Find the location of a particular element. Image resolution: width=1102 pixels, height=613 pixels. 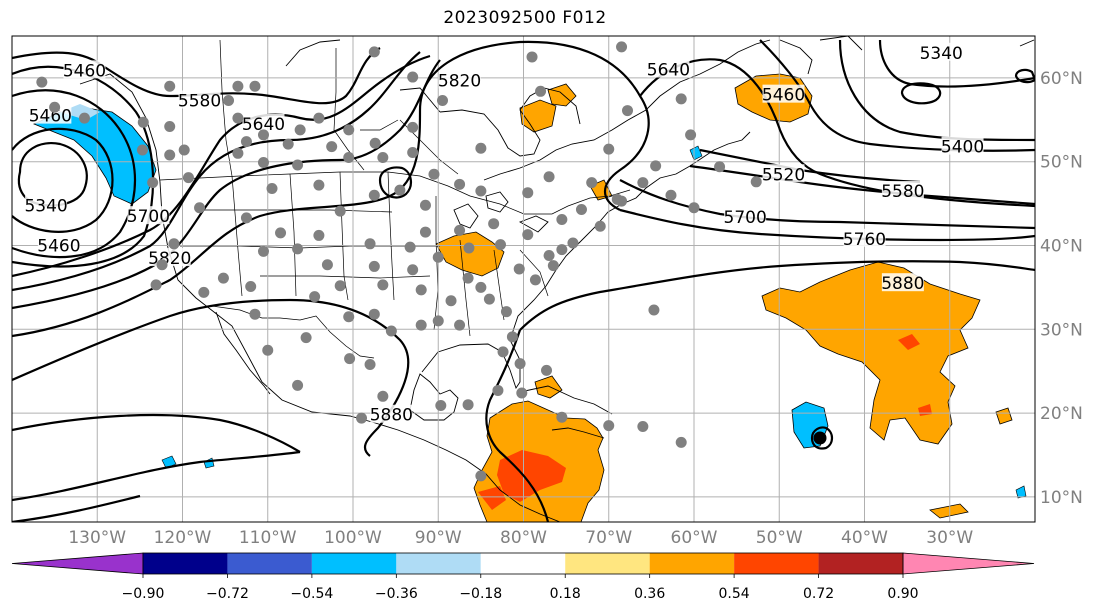

contour-label: 5520 is located at coordinates (783, 174).